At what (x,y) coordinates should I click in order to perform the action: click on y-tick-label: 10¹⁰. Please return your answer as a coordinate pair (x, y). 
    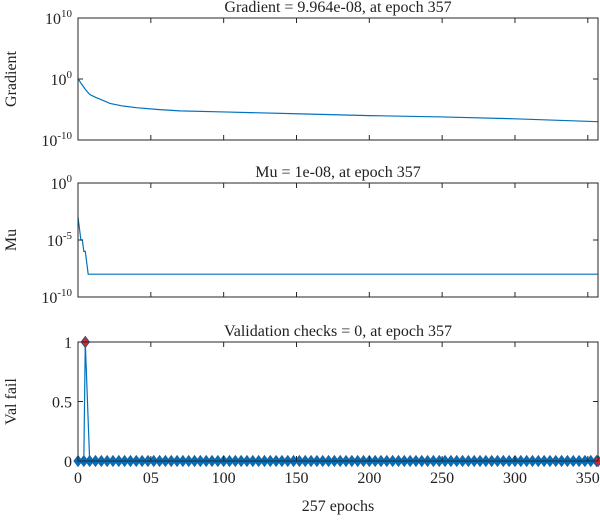
    Looking at the image, I should click on (59, 18).